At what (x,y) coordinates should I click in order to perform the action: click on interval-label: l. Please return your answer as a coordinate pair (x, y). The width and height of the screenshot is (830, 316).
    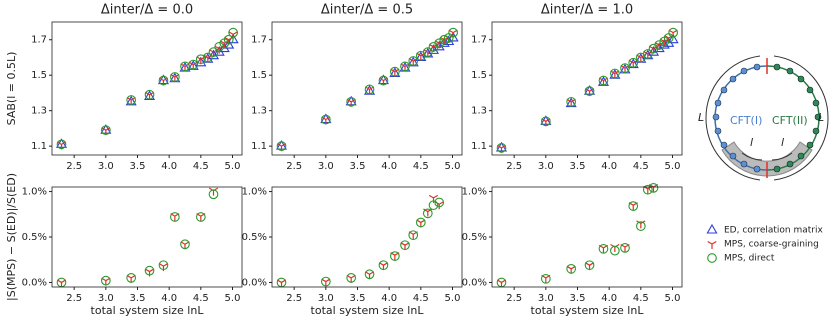
    Looking at the image, I should click on (782, 142).